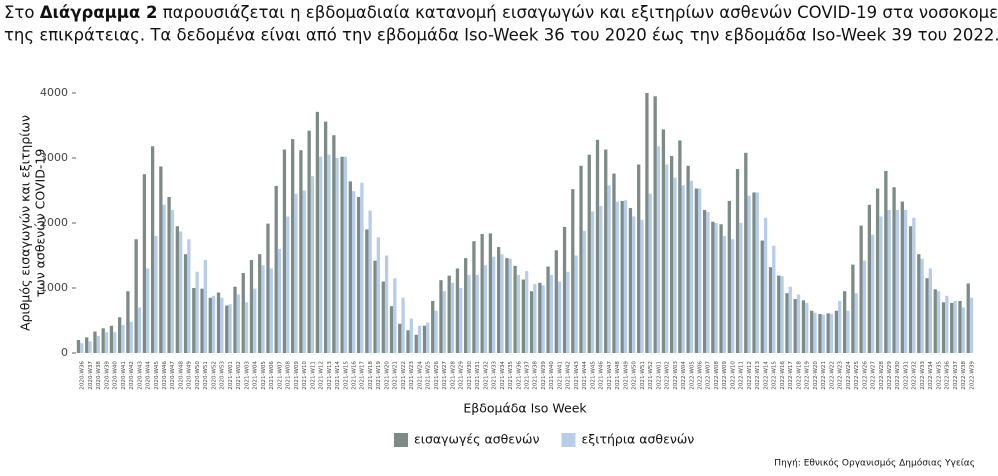  I want to click on x-tick-label: 2021-W01, so click(231, 375).